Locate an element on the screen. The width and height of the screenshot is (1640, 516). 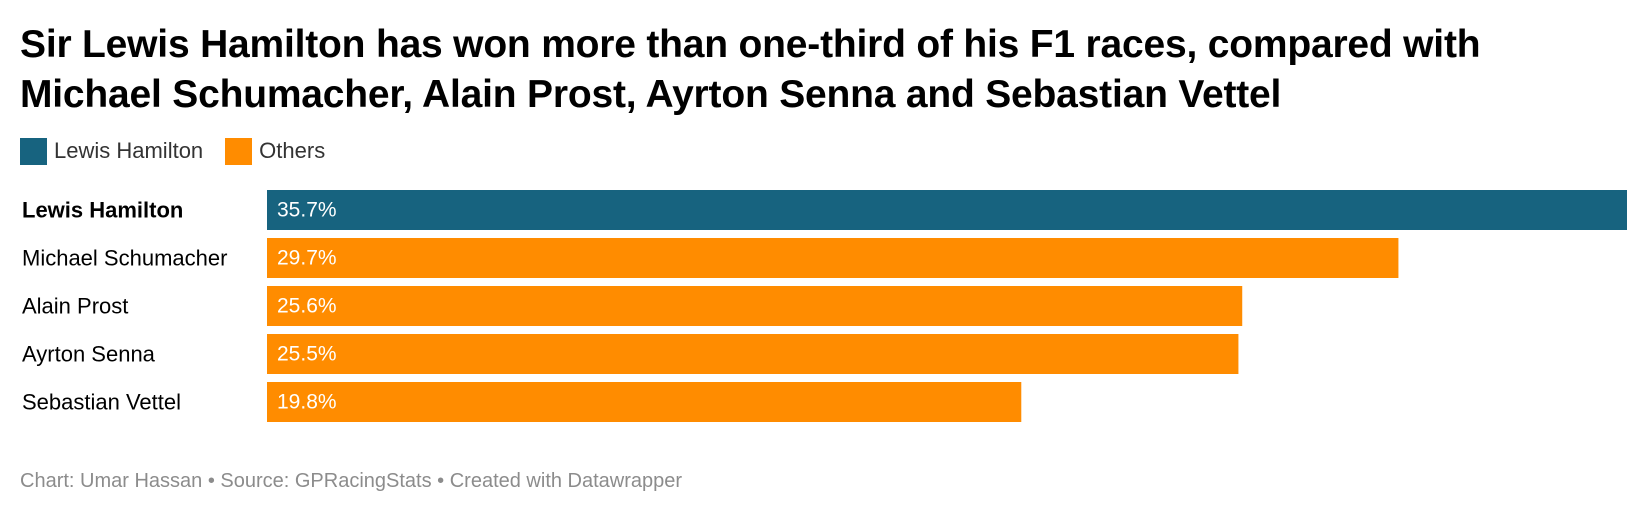
legend-label-others: Others is located at coordinates (292, 150).